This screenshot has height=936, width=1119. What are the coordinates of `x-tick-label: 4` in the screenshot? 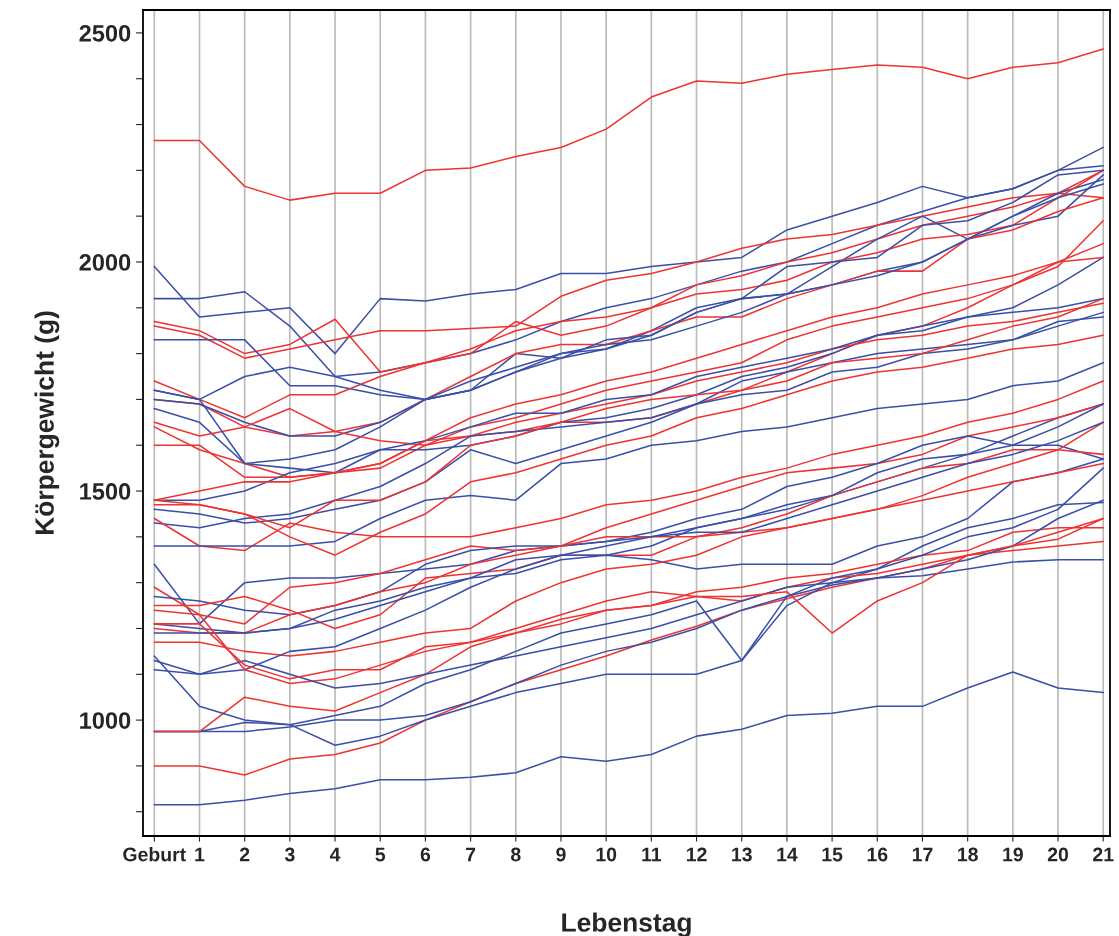 It's located at (335, 854).